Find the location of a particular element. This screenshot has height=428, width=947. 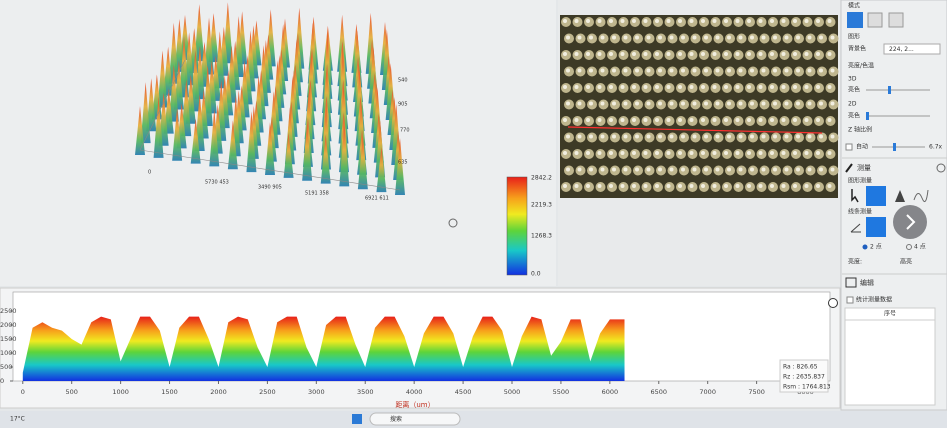

stat: Rsm : 1764.813 is located at coordinates (807, 387).